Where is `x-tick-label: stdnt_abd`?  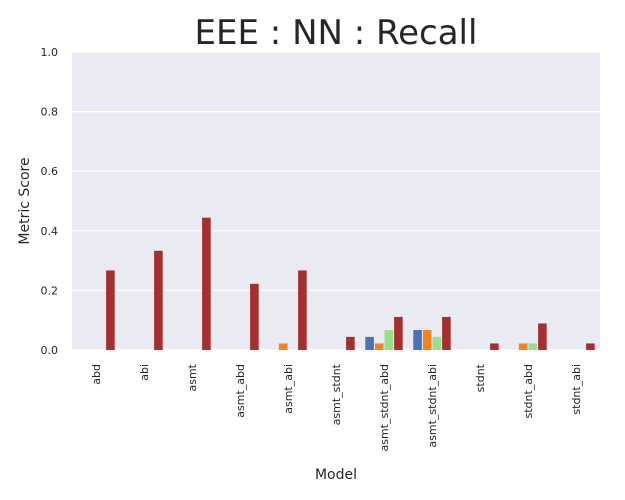 x-tick-label: stdnt_abd is located at coordinates (528, 391).